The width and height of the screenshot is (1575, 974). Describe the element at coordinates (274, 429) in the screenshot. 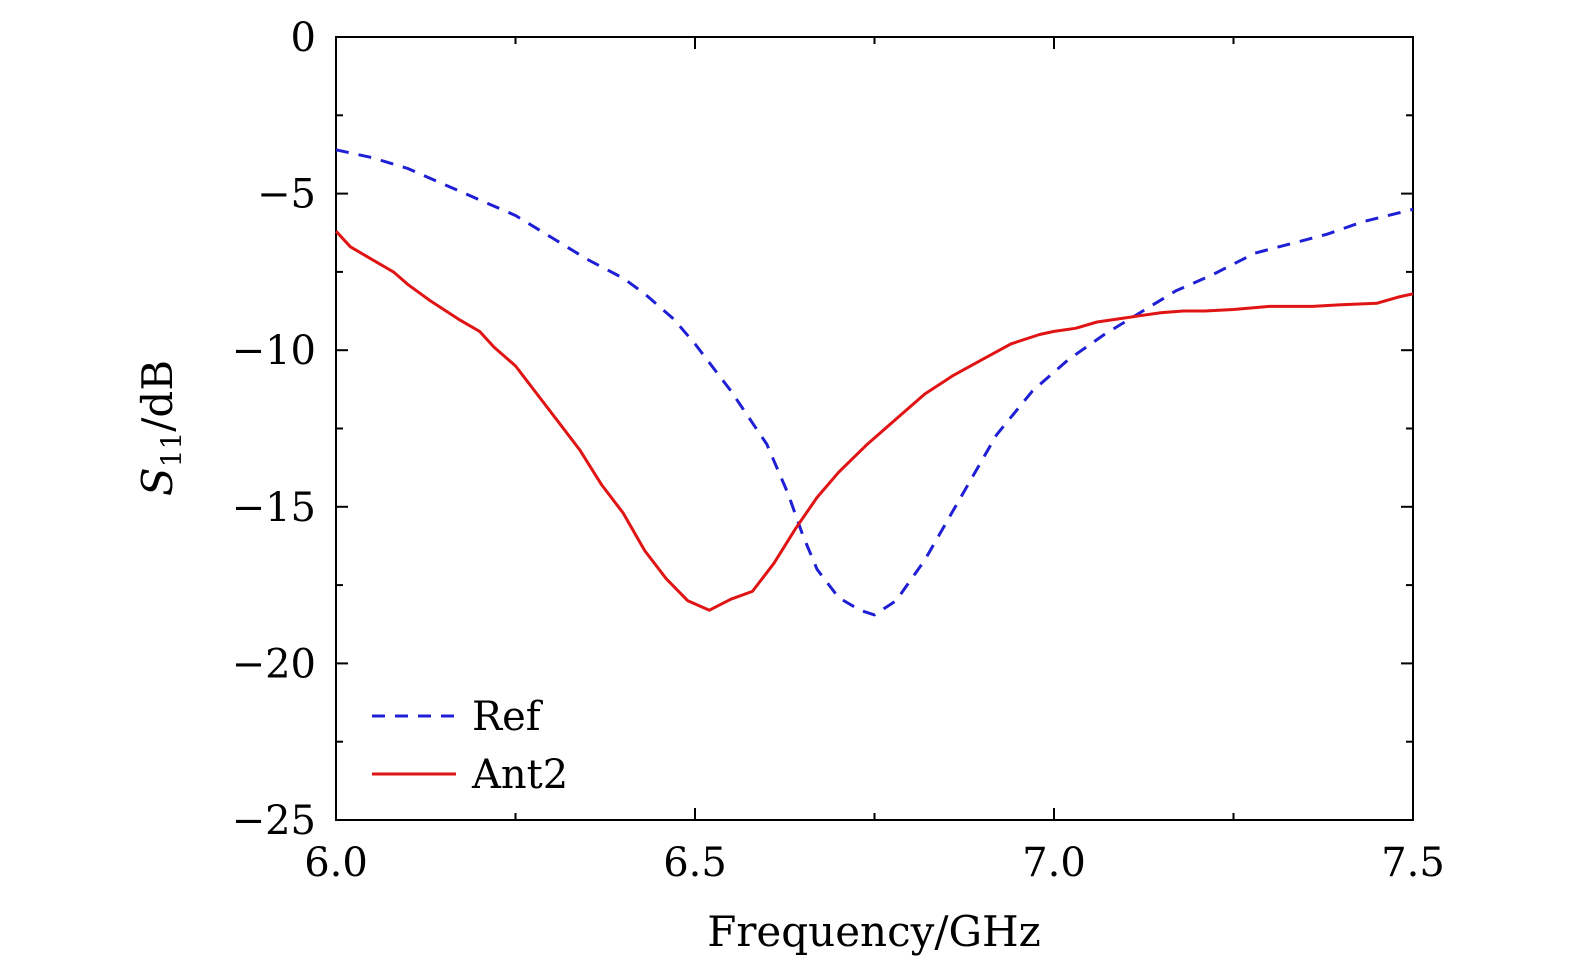

I see `y-tick-labels: 0 −5 −10 −15 −20 −25` at that location.